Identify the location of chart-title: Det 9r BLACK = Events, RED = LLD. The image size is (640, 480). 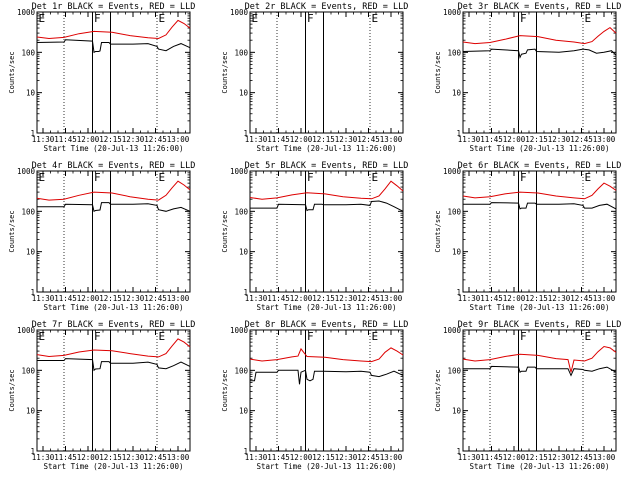
(540, 325).